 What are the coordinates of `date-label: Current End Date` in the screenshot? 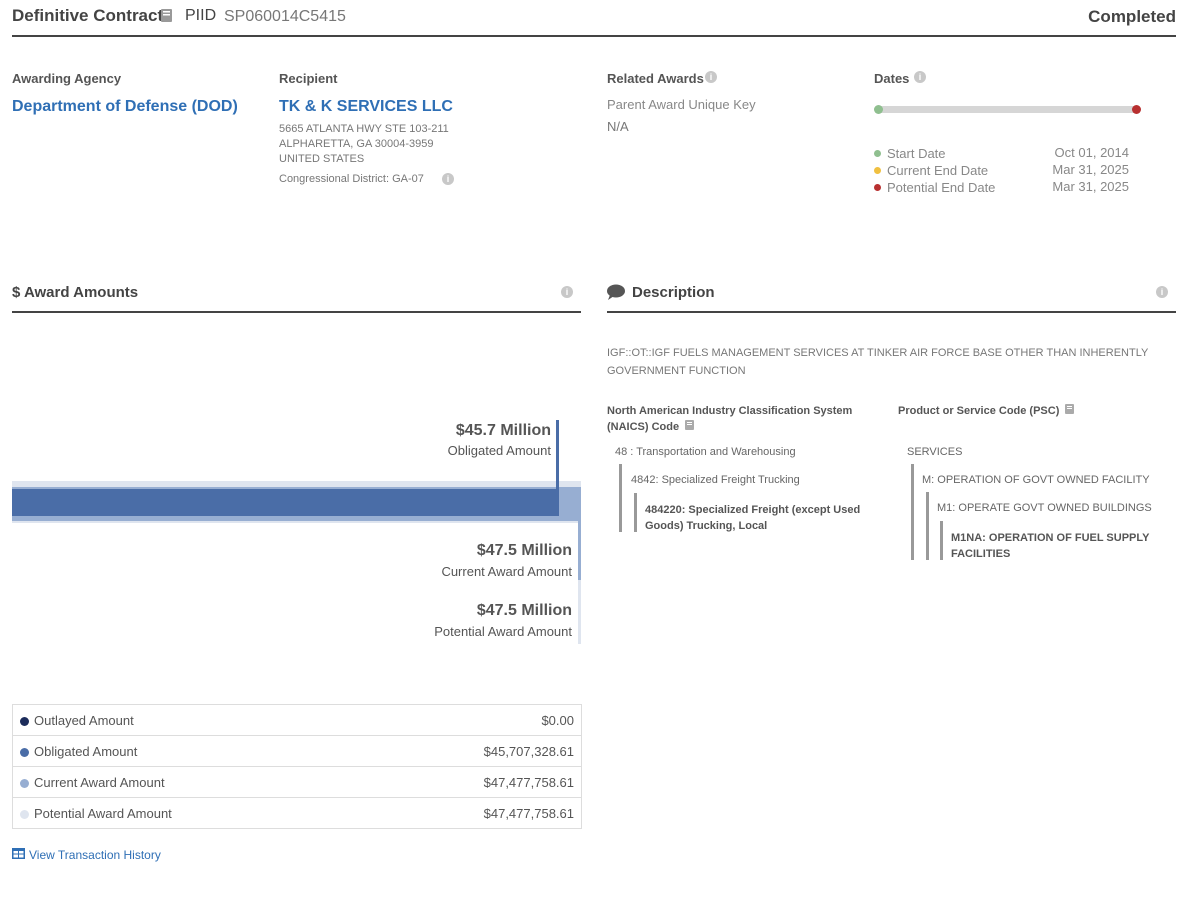 It's located at (938, 170).